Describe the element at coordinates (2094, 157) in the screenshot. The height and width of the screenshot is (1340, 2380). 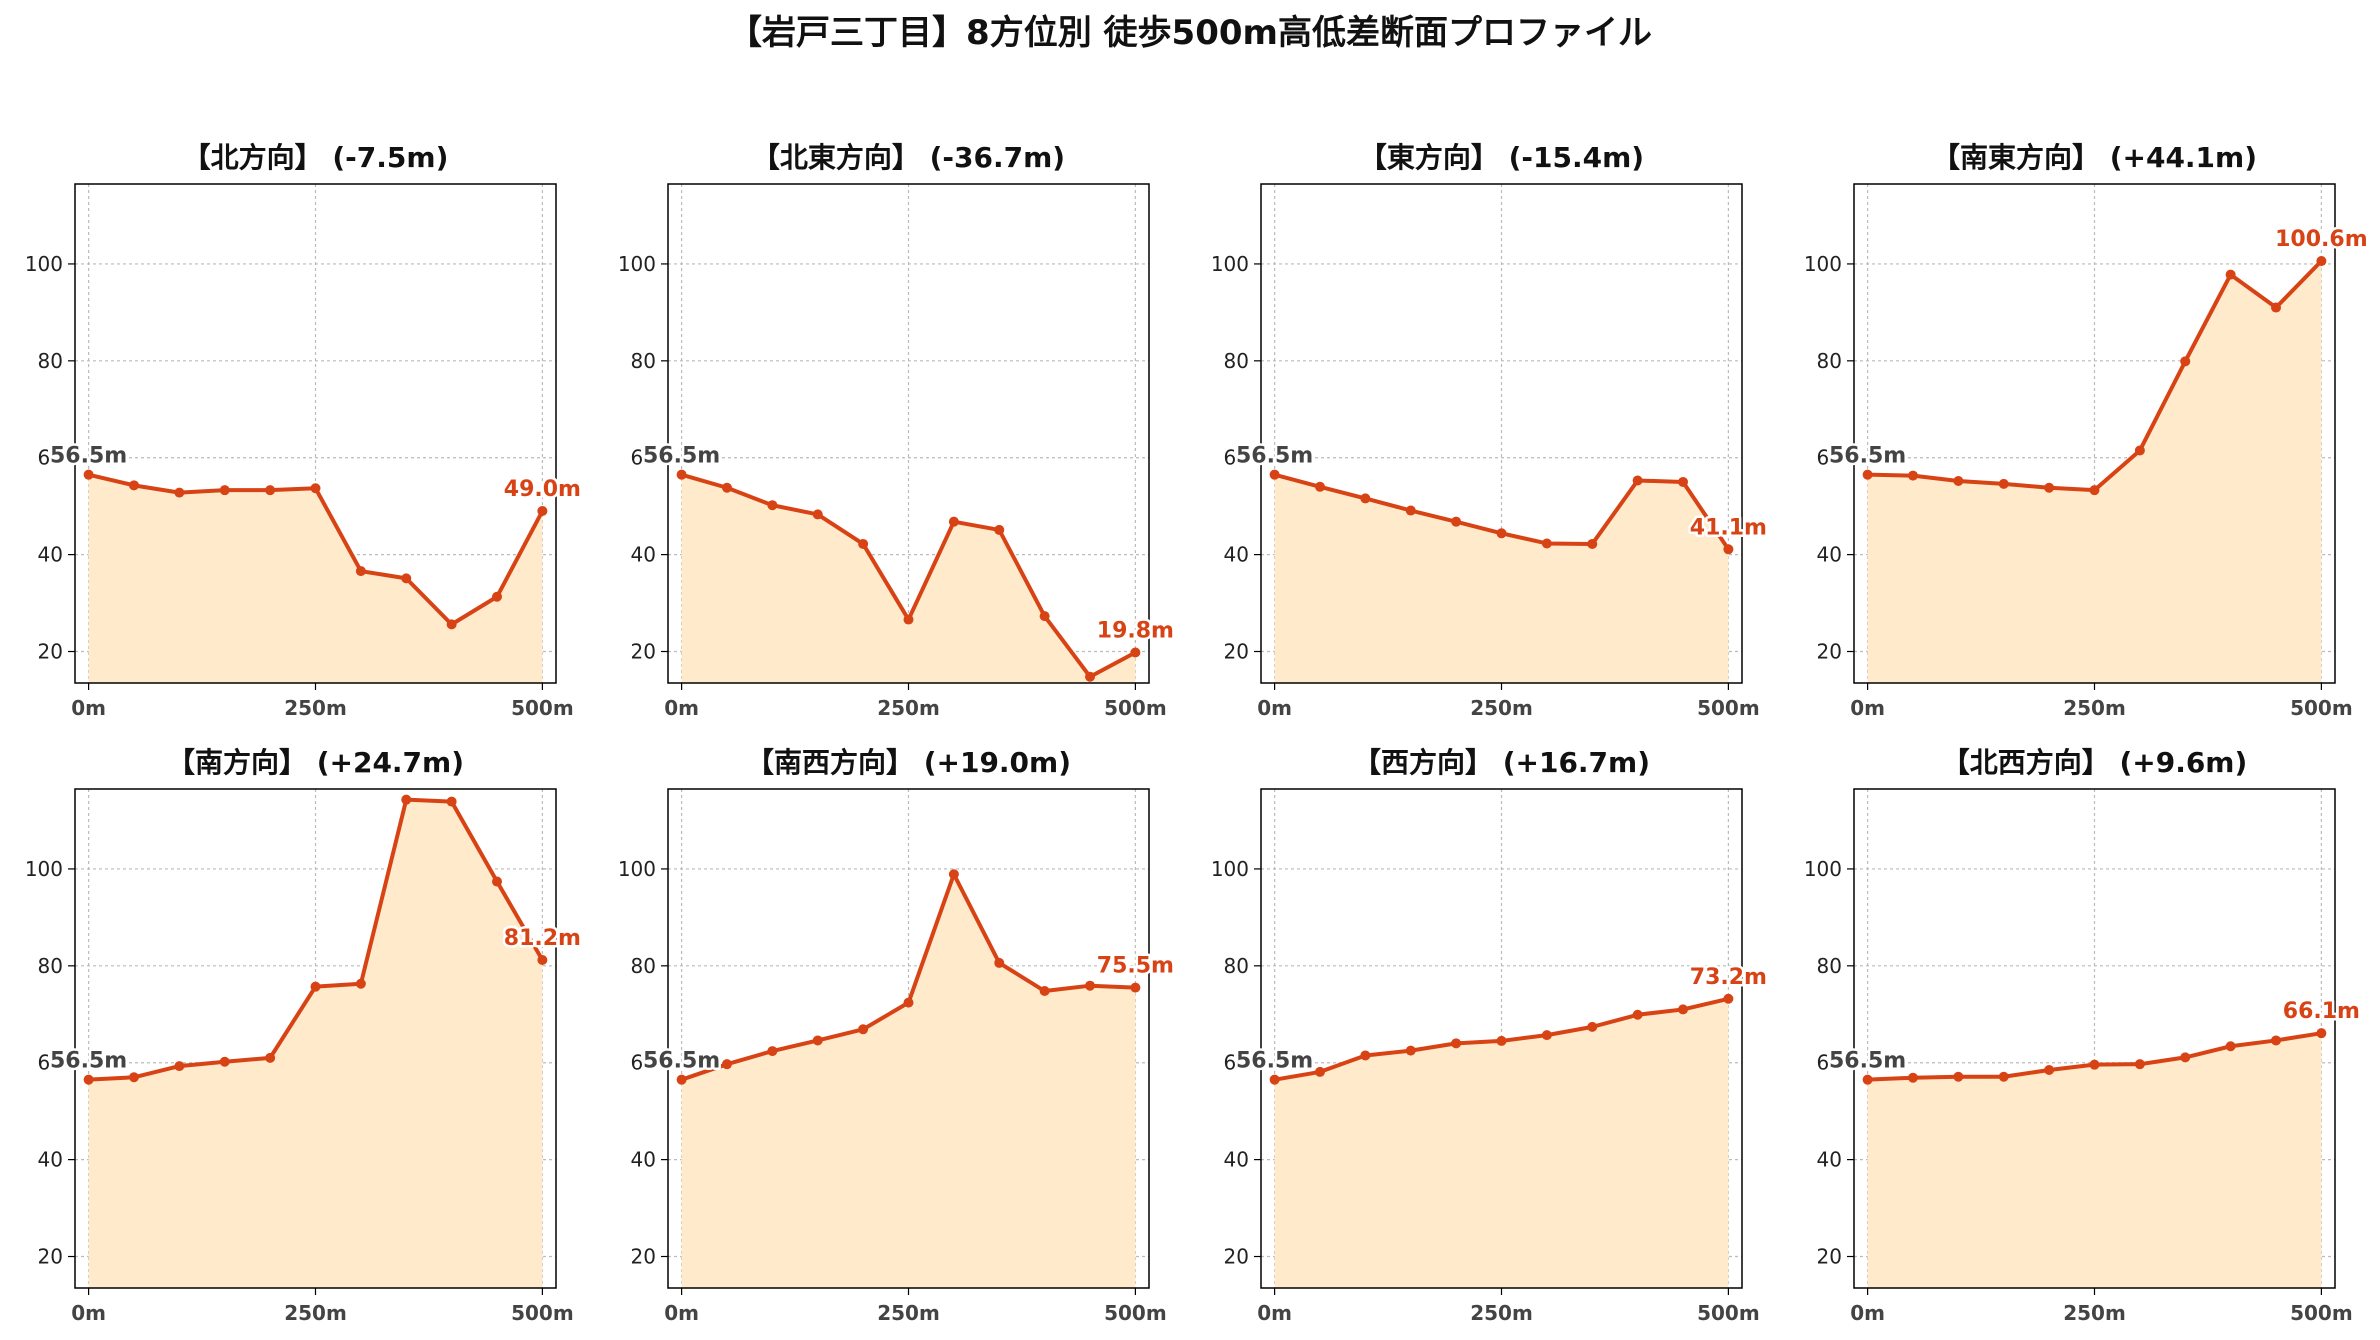
I see `panel-title: 【南東方向】 (+44.1m)` at that location.